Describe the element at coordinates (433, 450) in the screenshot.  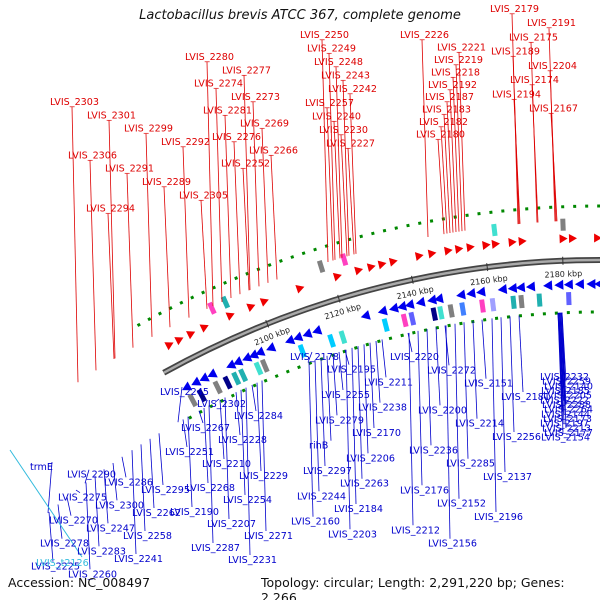
I see `reverse-gene-label: LVIS_2236` at that location.